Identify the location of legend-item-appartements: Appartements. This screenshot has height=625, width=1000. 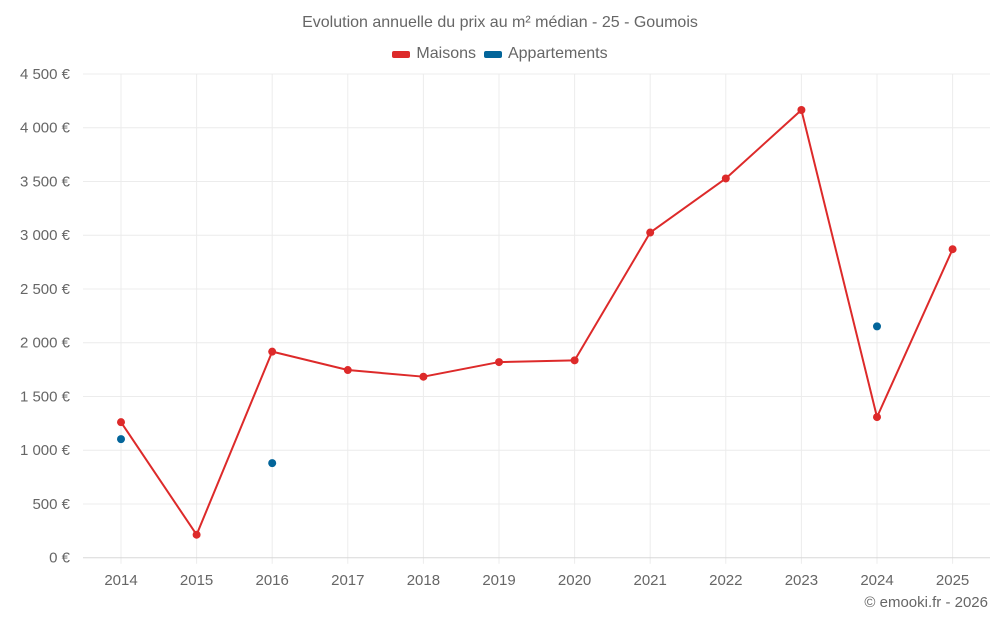
(545, 54).